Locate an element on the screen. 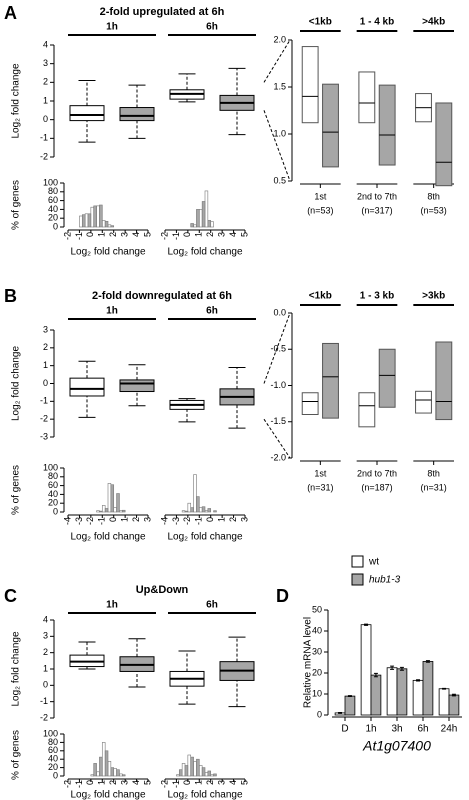  group-header: 1h is located at coordinates (112, 605).